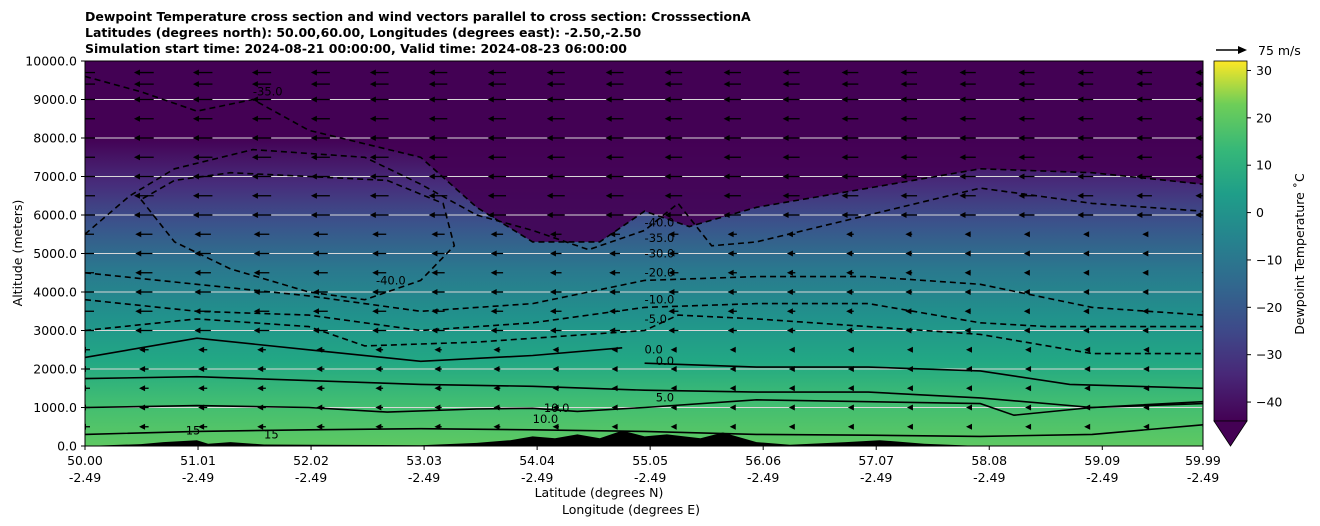 The height and width of the screenshot is (526, 1320). I want to click on colorbar-ticks: 30 20 10 0 −10 −20 −30 −40, so click(1264, 236).